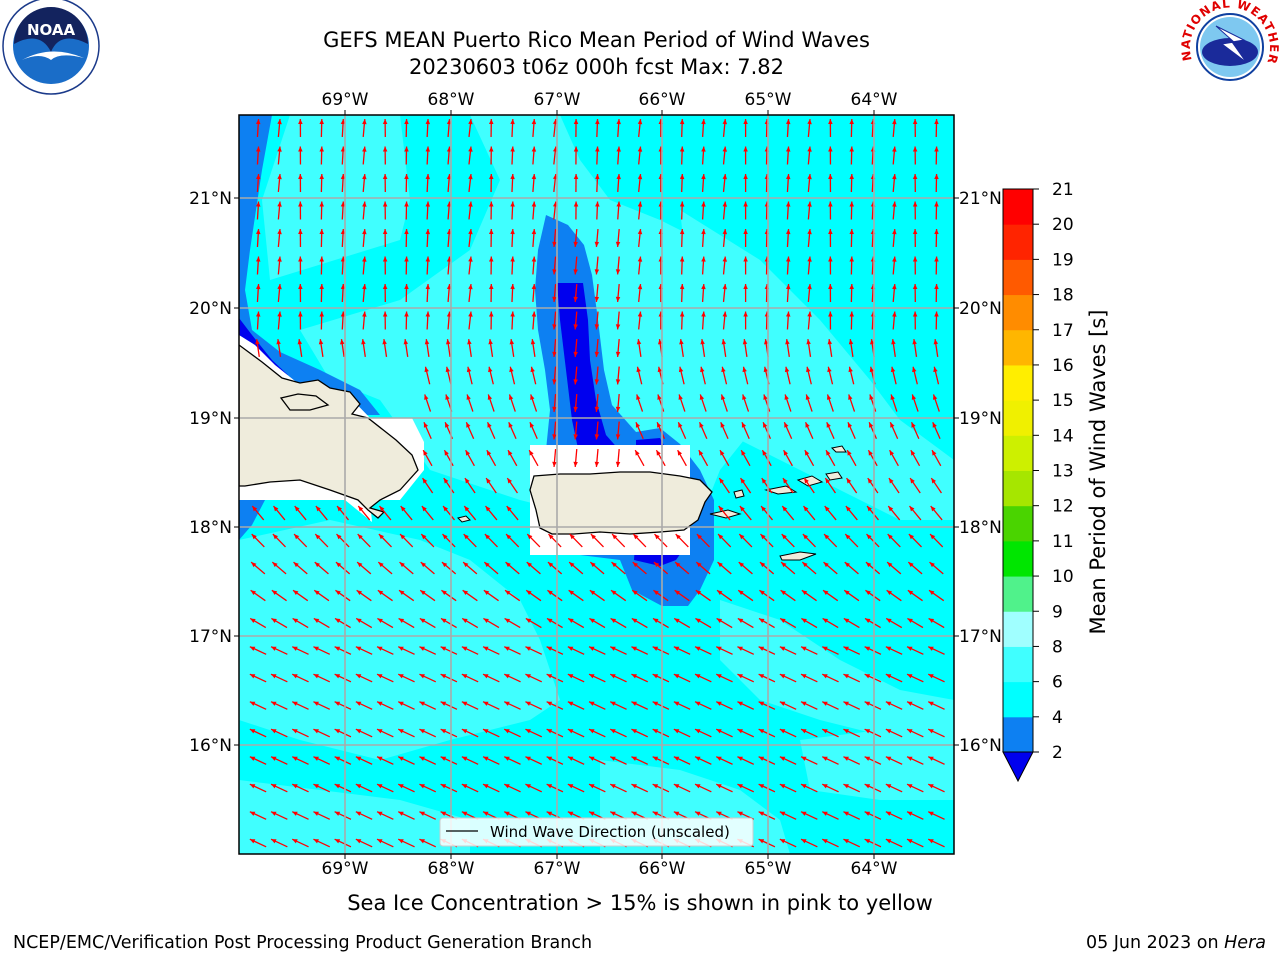 The height and width of the screenshot is (960, 1280). I want to click on lat-label-right: 19°N, so click(980, 419).